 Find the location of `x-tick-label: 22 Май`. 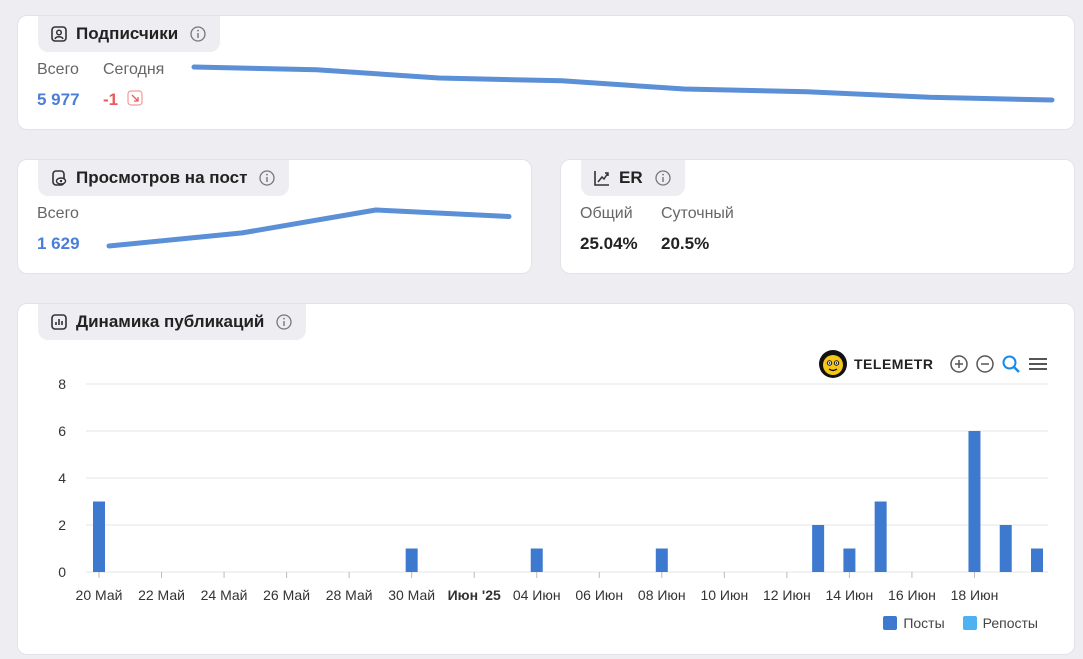

x-tick-label: 22 Май is located at coordinates (161, 595).